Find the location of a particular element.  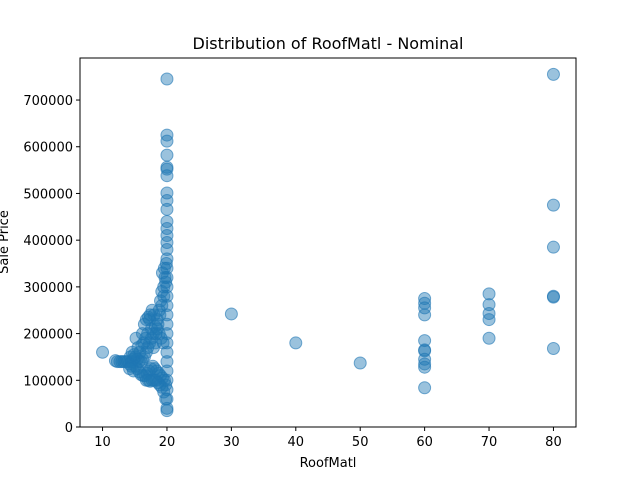

chart-title: Distribution of RoofMatl - Nominal is located at coordinates (328, 43).